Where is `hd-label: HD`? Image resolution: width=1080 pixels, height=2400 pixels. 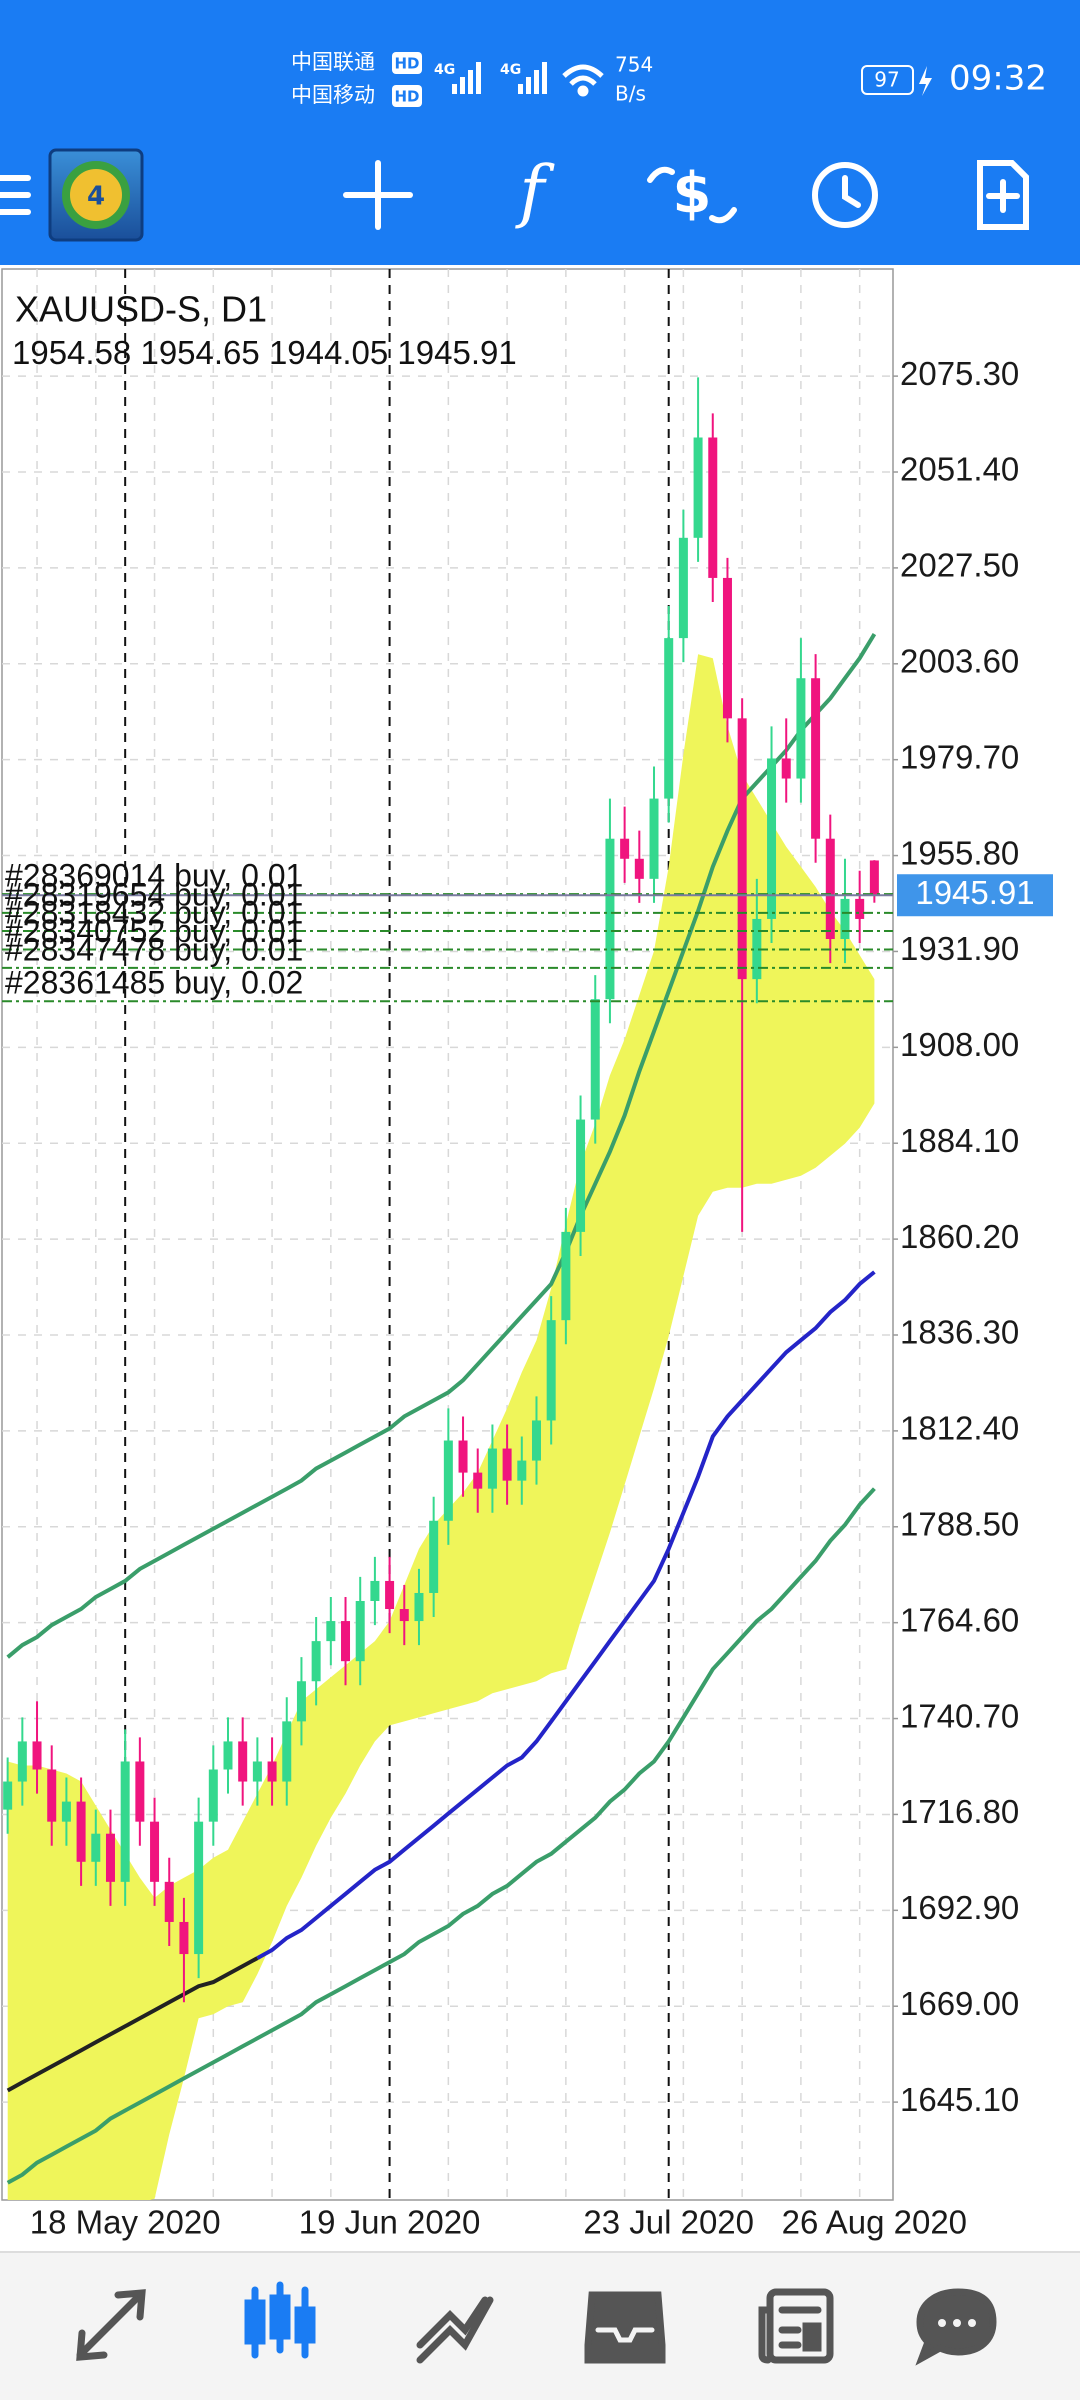 hd-label: HD is located at coordinates (406, 64).